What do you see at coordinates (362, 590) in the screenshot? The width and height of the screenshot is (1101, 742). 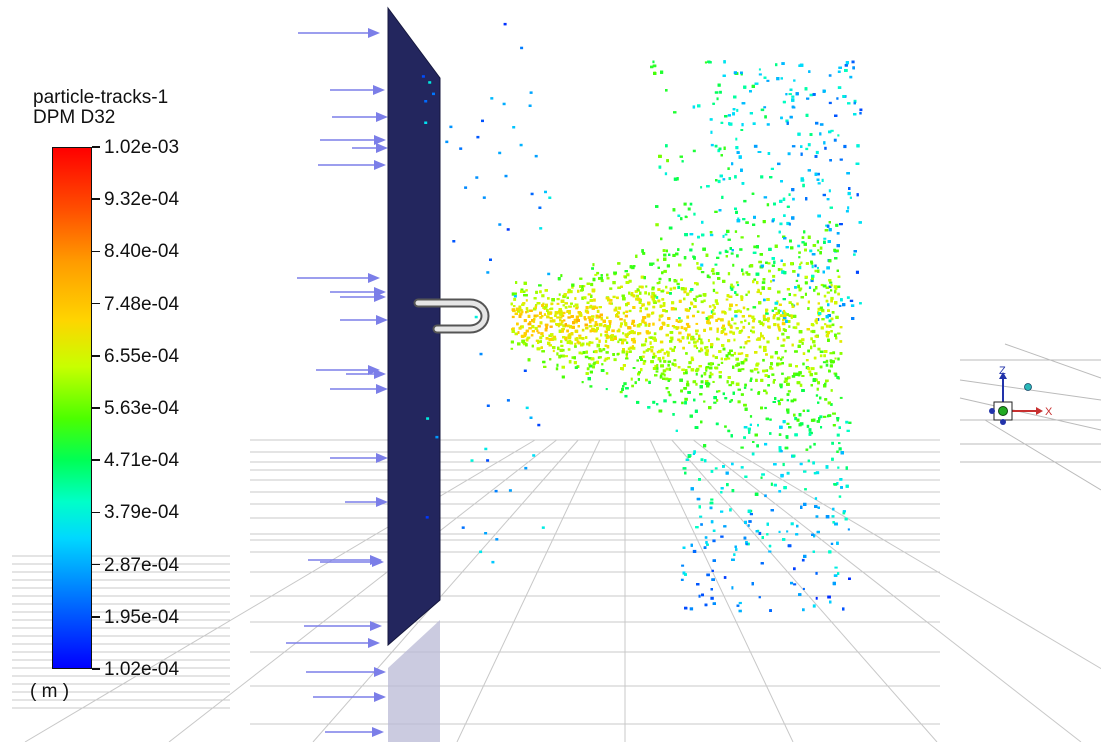 I see `grid-line` at bounding box center [362, 590].